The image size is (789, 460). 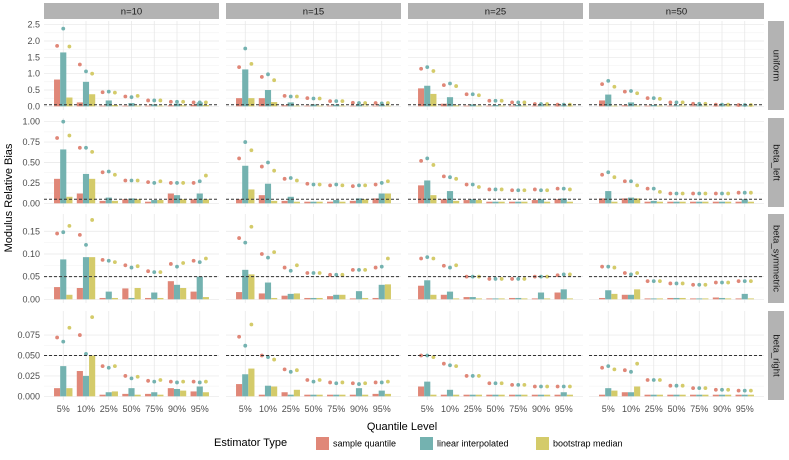 I want to click on y-tick-label: 0.075, so click(x=28, y=335).